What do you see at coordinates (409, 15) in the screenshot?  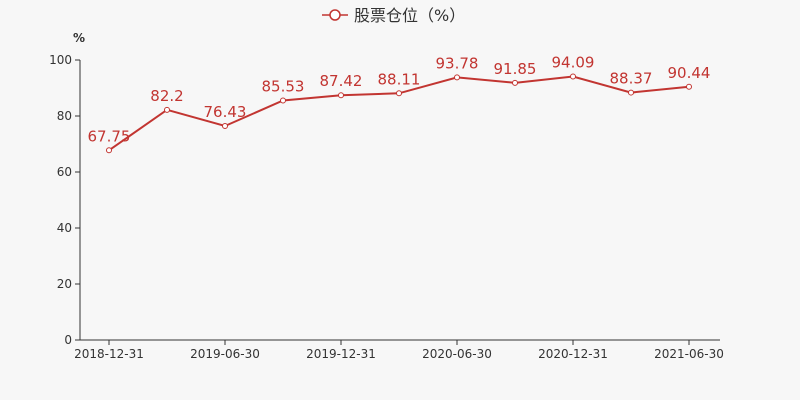 I see `legend-label: 股票仓位（%）` at bounding box center [409, 15].